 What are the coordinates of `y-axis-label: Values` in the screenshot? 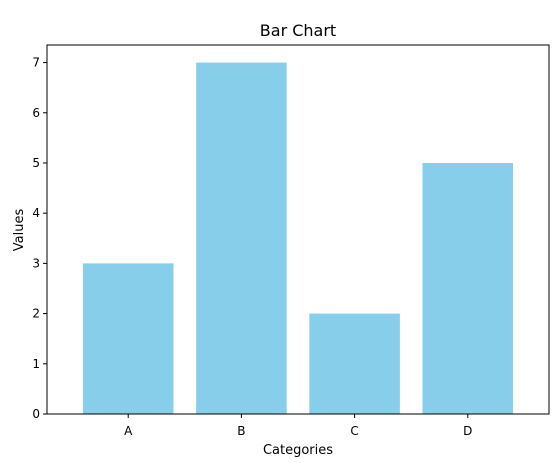 It's located at (19, 230).